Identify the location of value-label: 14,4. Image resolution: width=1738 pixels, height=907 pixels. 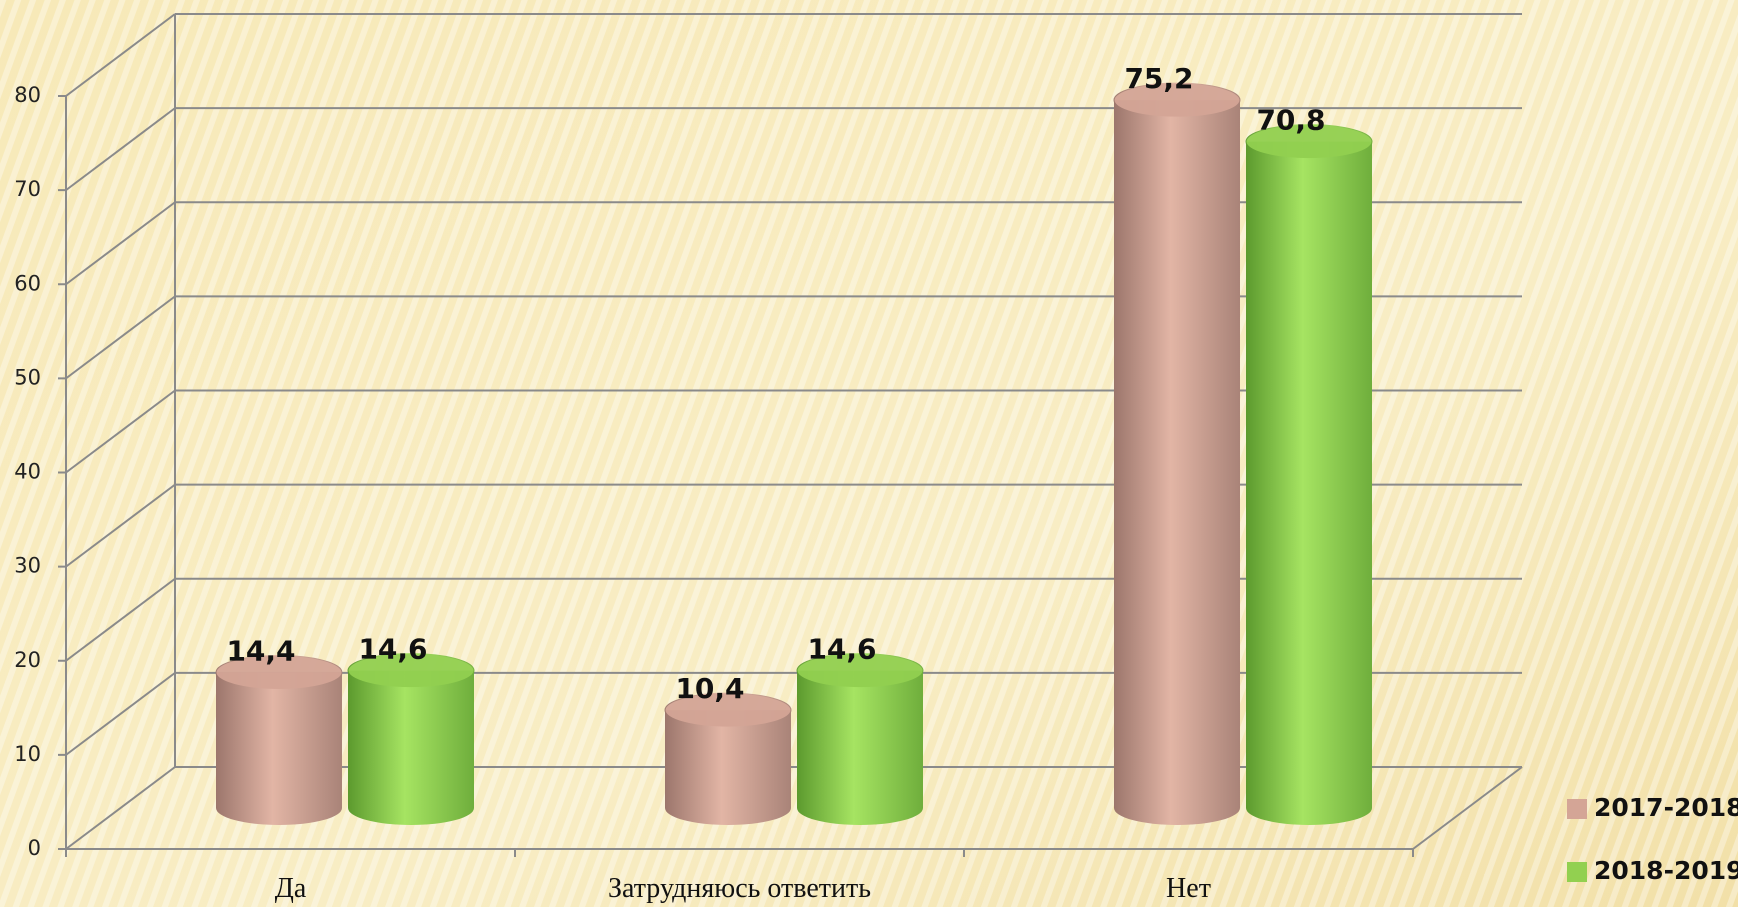
(260, 650).